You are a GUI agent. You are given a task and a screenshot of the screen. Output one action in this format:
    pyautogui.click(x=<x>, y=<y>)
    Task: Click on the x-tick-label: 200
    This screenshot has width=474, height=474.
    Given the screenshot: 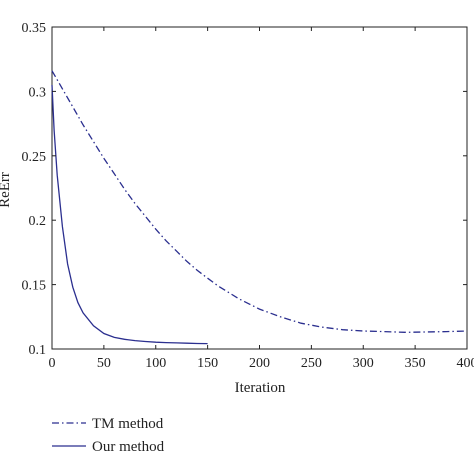 What is the action you would take?
    pyautogui.click(x=259, y=363)
    